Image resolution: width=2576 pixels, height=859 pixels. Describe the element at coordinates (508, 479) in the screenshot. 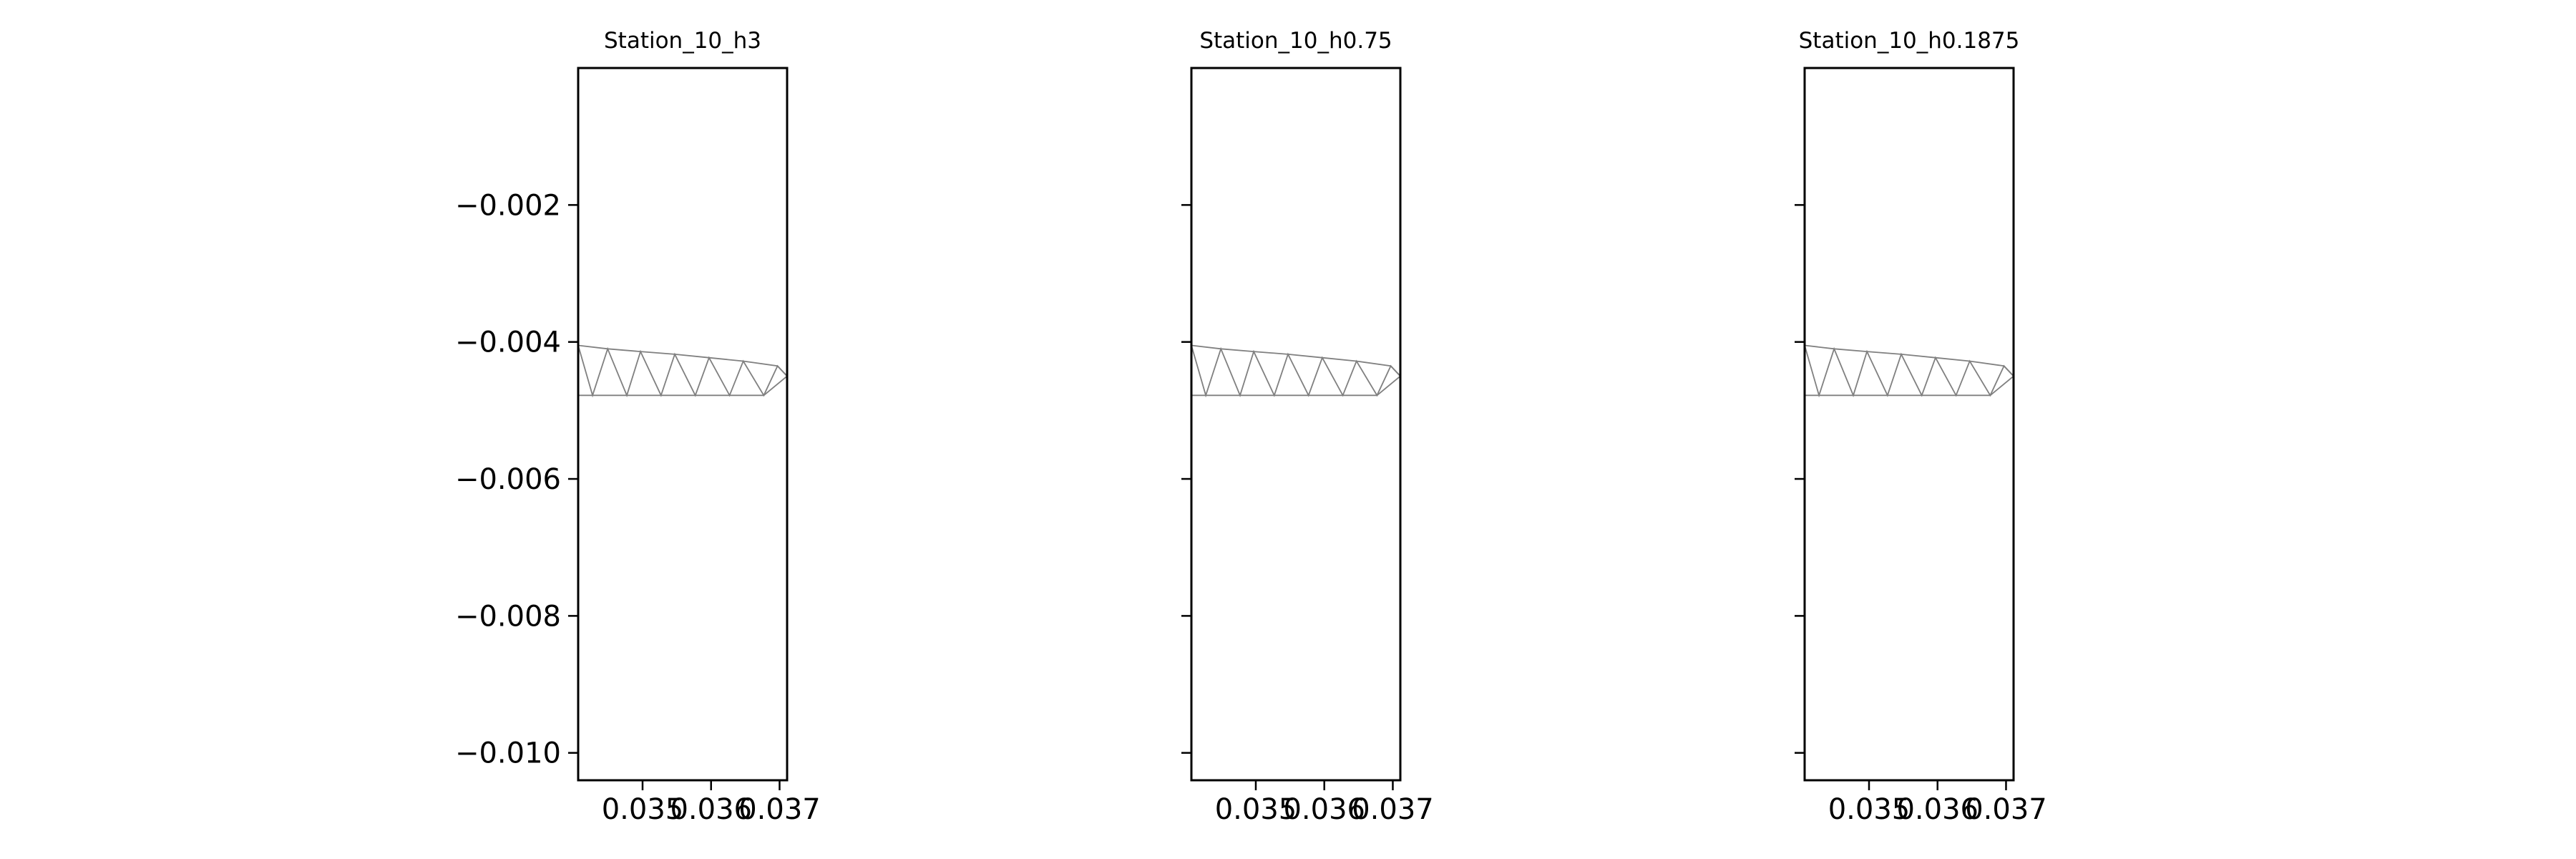

I see `y-tick-label: −0.006` at that location.